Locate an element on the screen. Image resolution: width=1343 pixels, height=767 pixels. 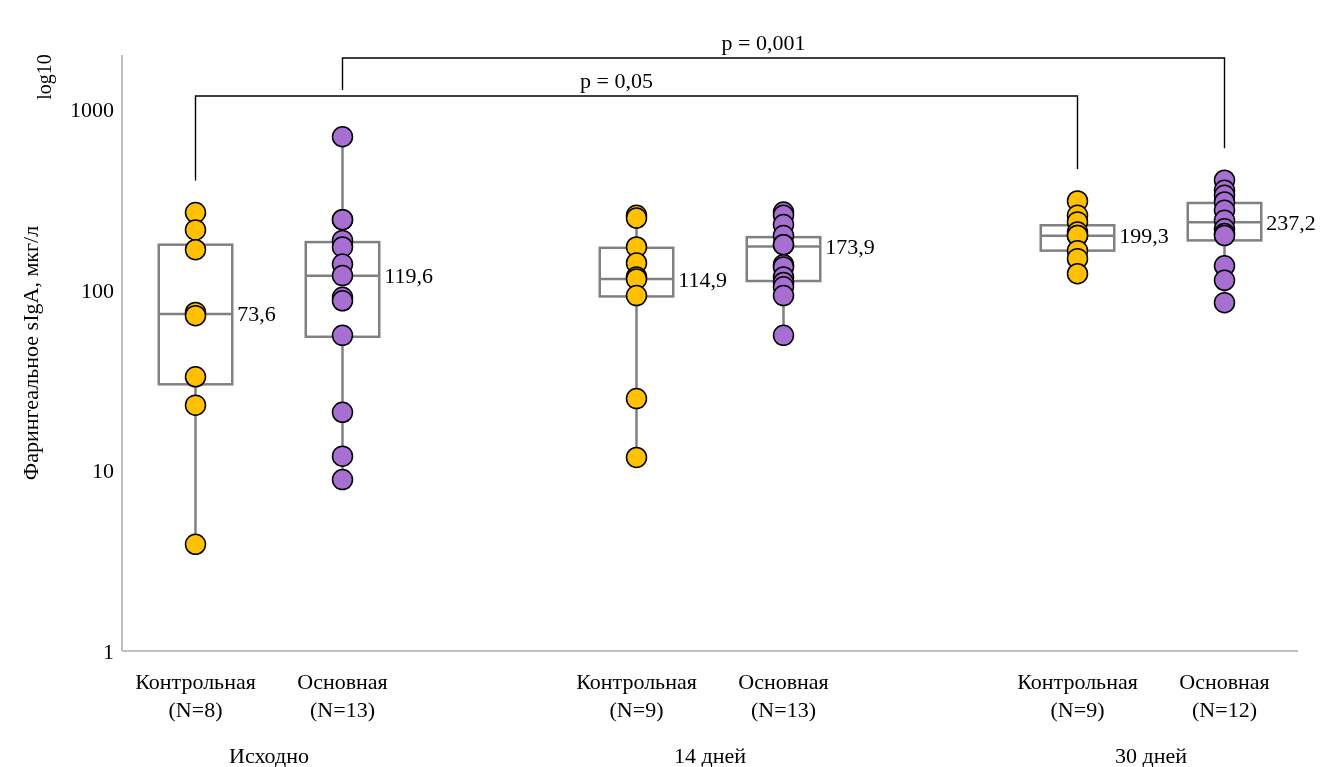
y-axis-title: Фарингеальное sIgA, мкг/л is located at coordinates (30, 353).